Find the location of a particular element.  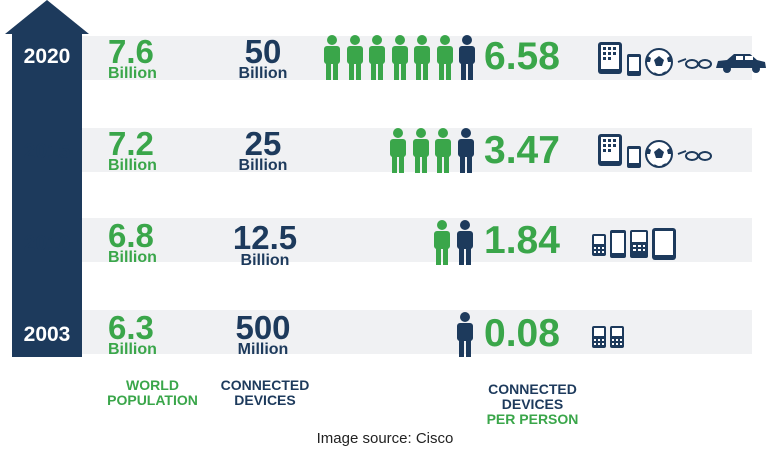

per-person-value: 6.58 is located at coordinates (522, 56).